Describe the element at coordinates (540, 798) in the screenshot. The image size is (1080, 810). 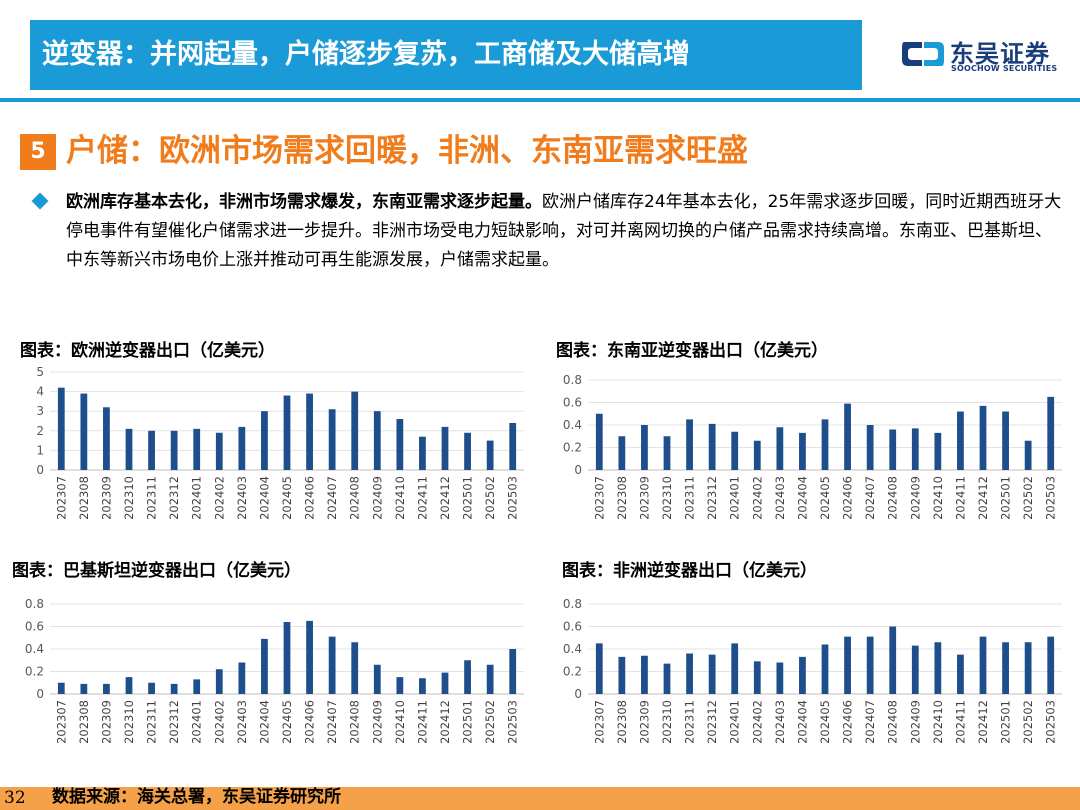
I see `footer-bar` at that location.